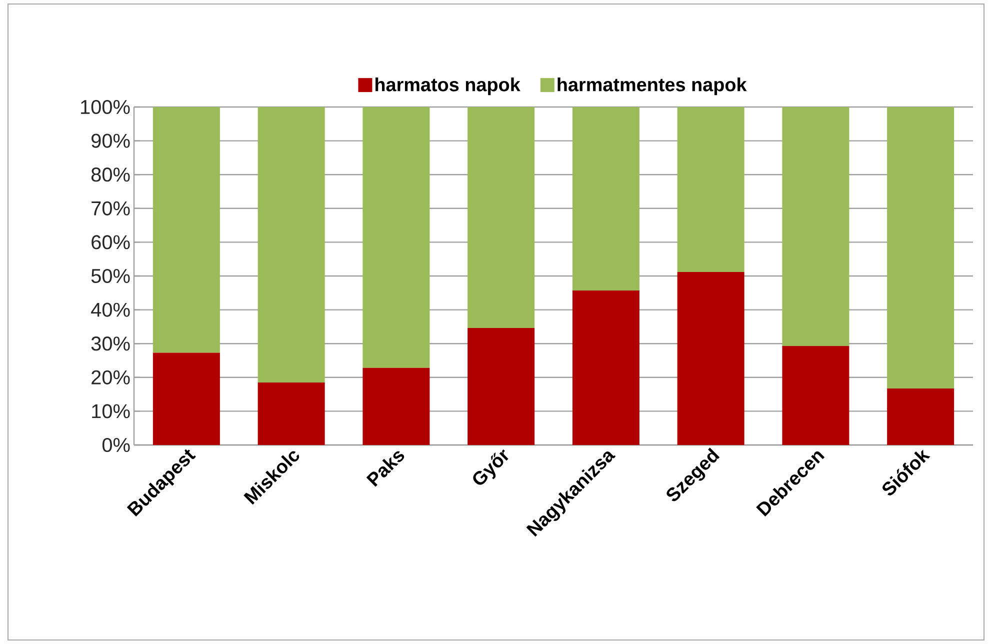  I want to click on legend-label: harmatmentes napok, so click(652, 86).